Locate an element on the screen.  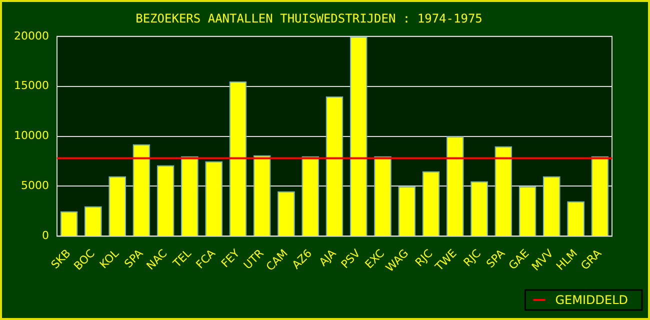
legend-label: GEMIDDELD is located at coordinates (591, 300).